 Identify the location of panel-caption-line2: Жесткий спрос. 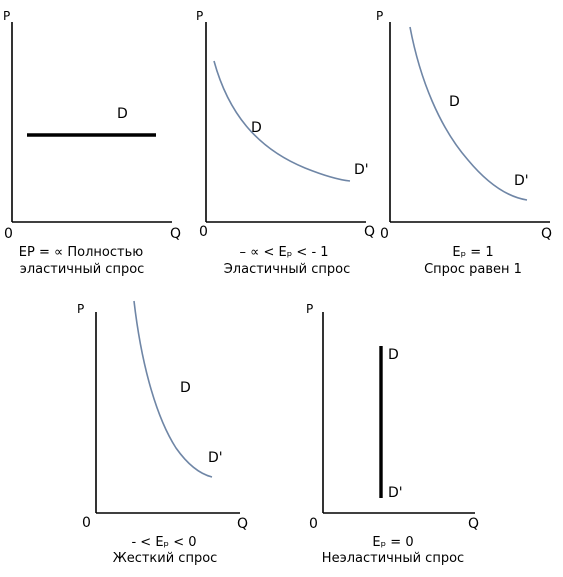
(165, 558).